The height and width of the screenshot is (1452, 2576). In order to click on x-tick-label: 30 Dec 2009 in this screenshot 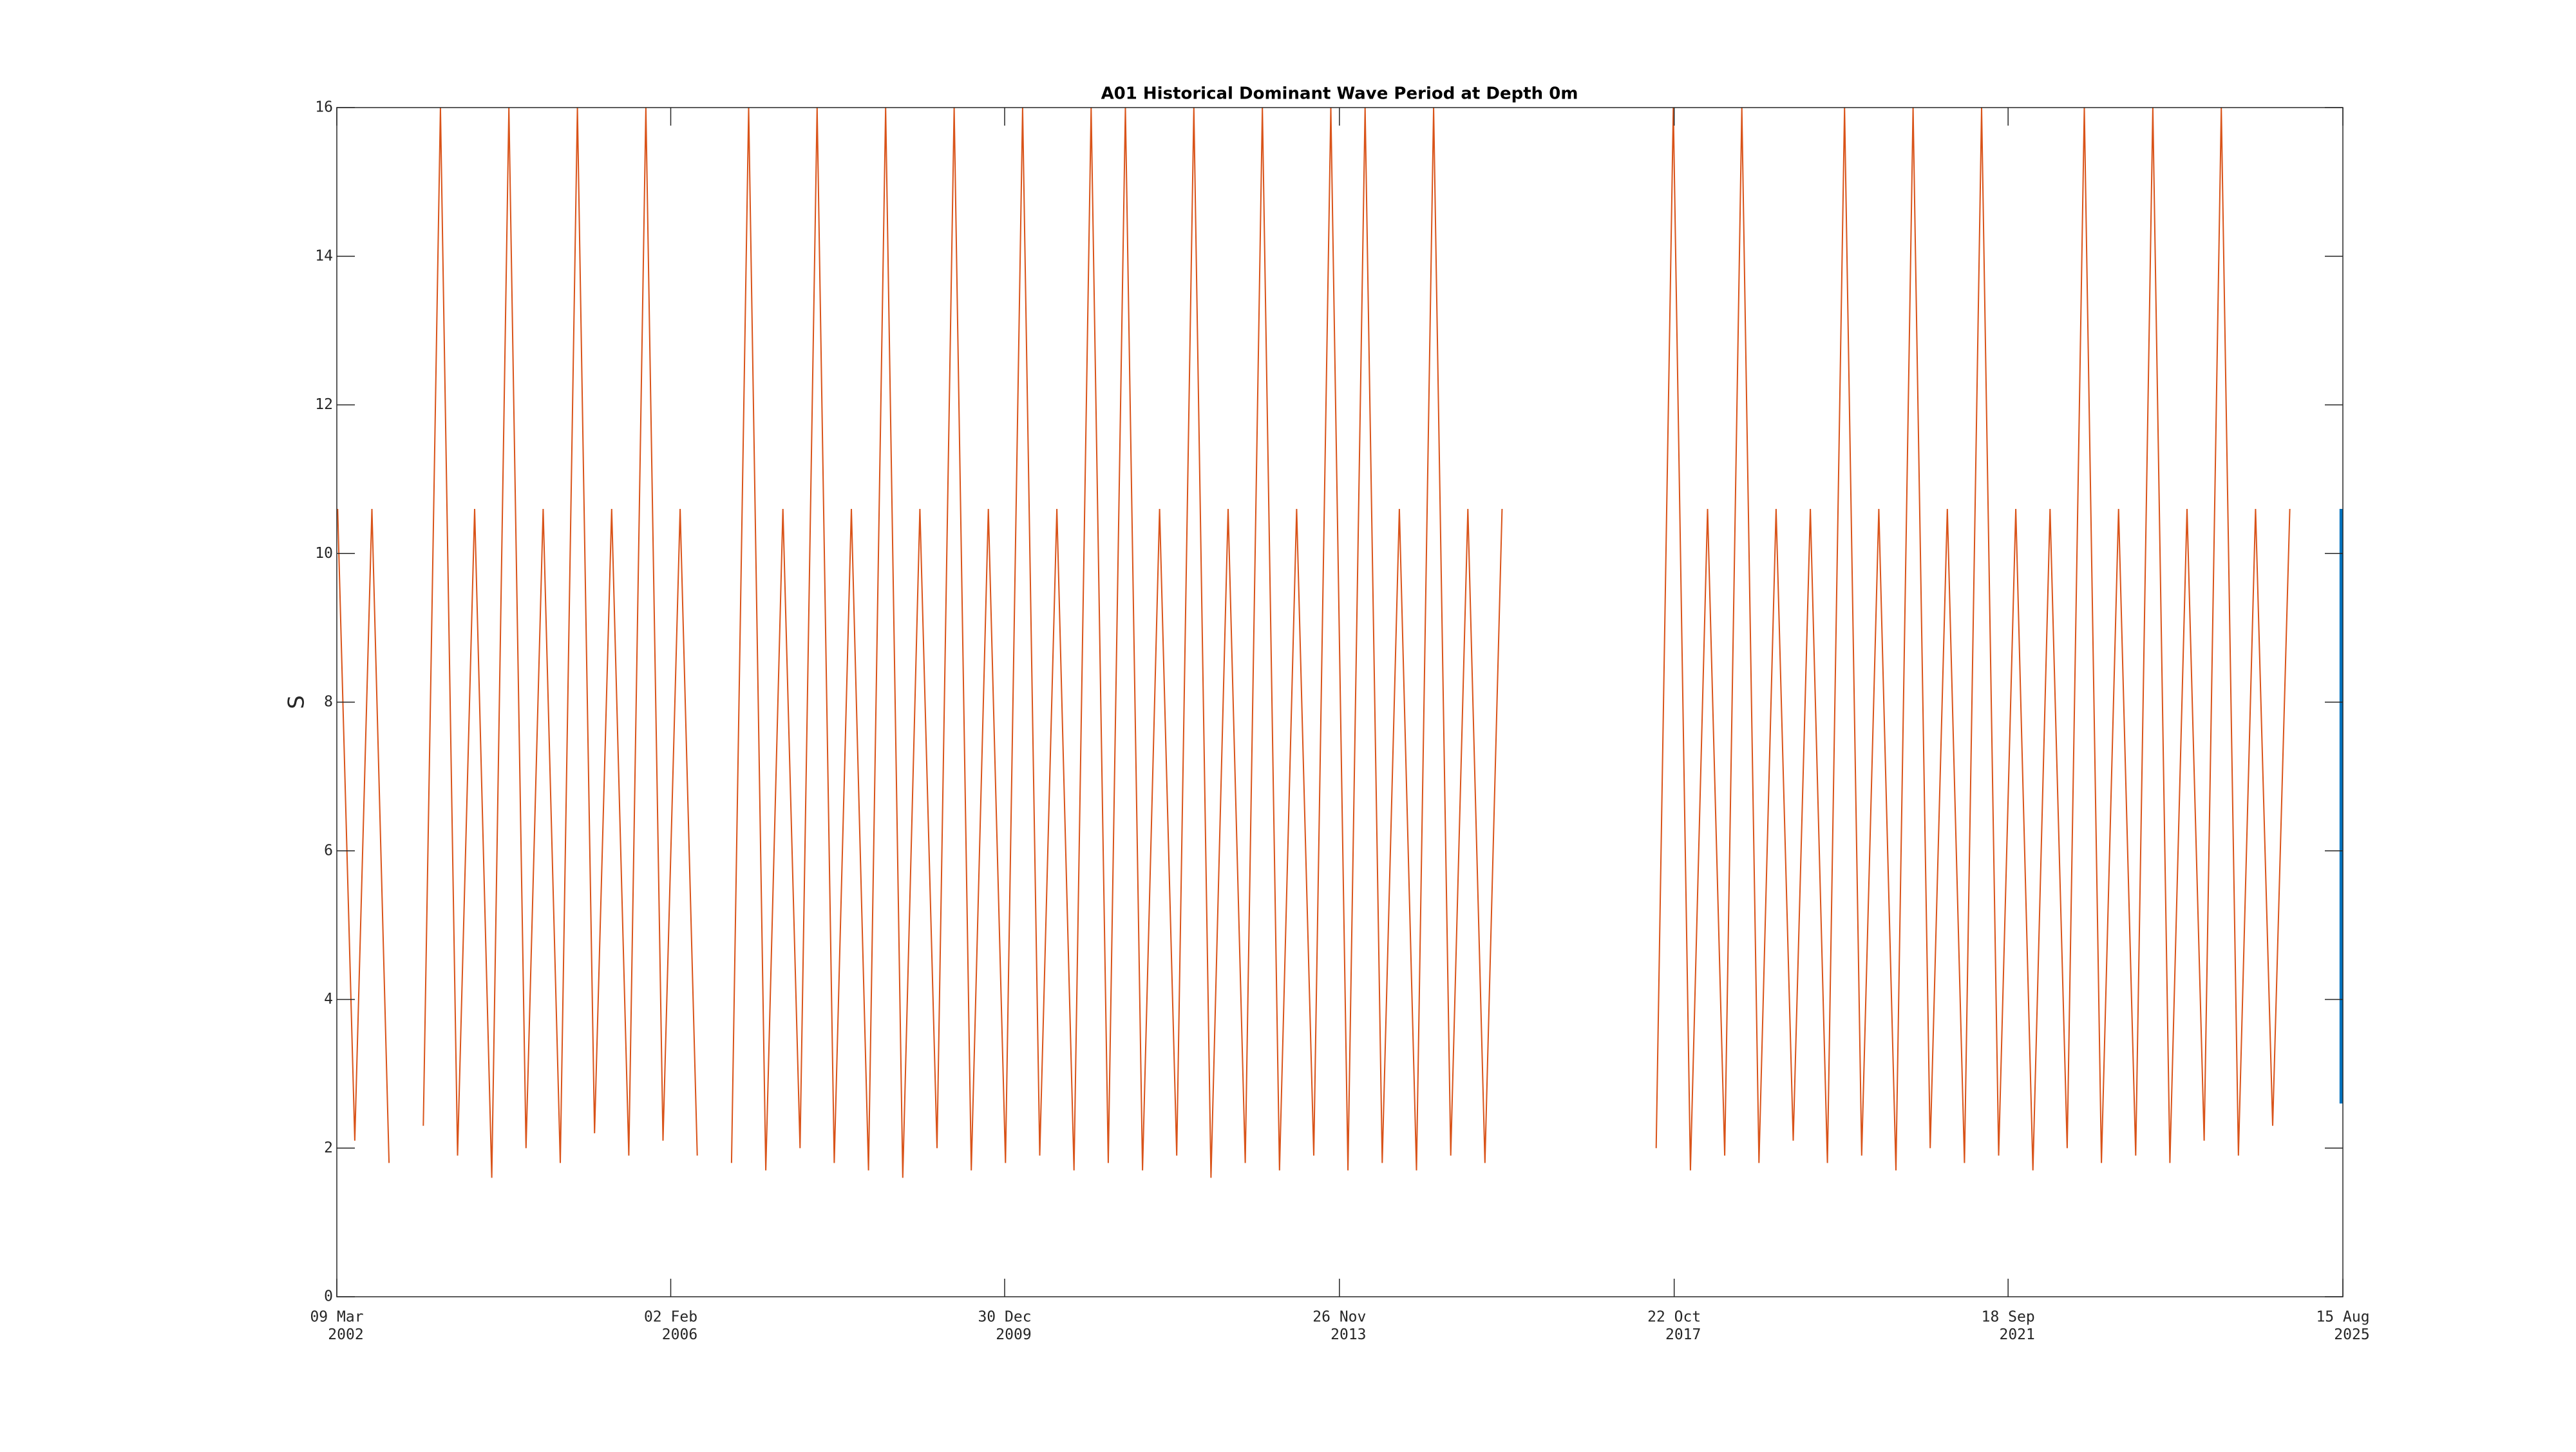, I will do `click(1005, 1325)`.